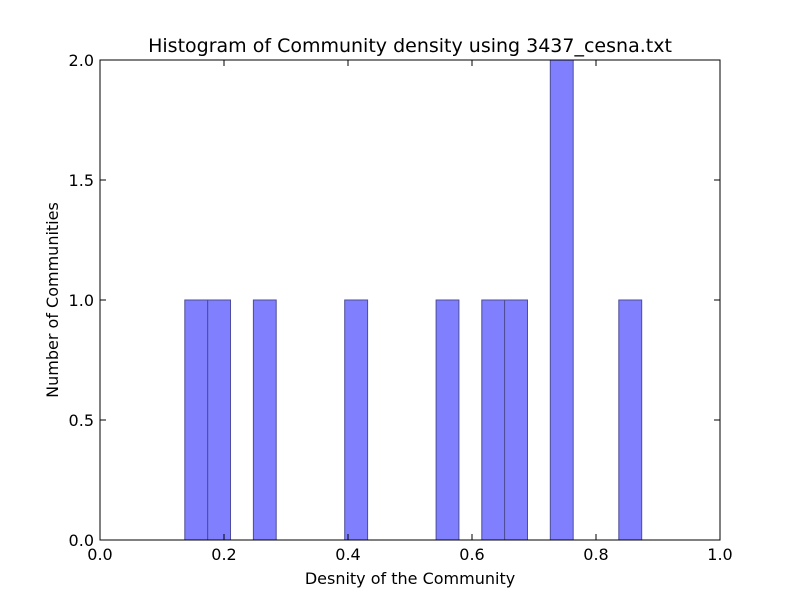 The width and height of the screenshot is (800, 600). Describe the element at coordinates (719, 554) in the screenshot. I see `x-tick-label-5: 1.0` at that location.